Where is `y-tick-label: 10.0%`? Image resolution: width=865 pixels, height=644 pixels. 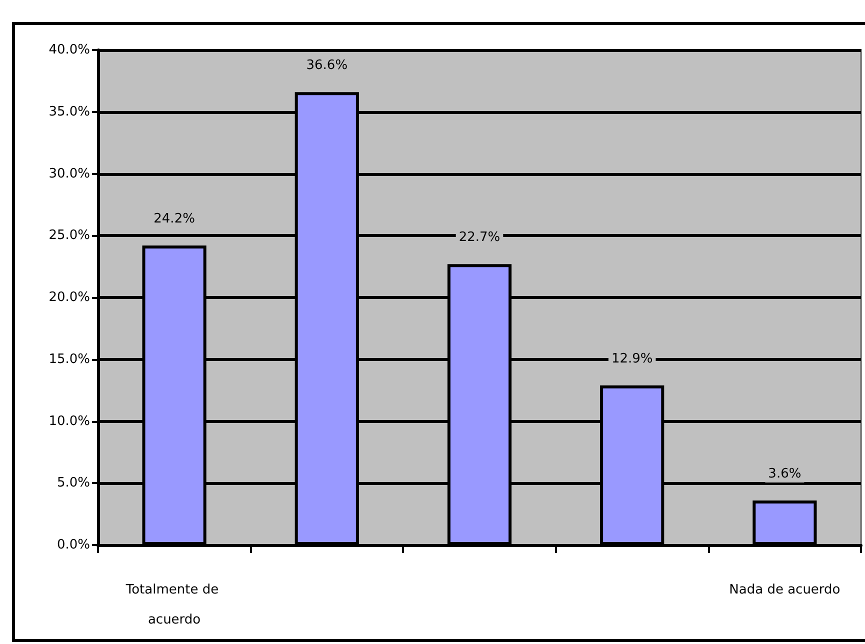
y-tick-label: 10.0% is located at coordinates (69, 421).